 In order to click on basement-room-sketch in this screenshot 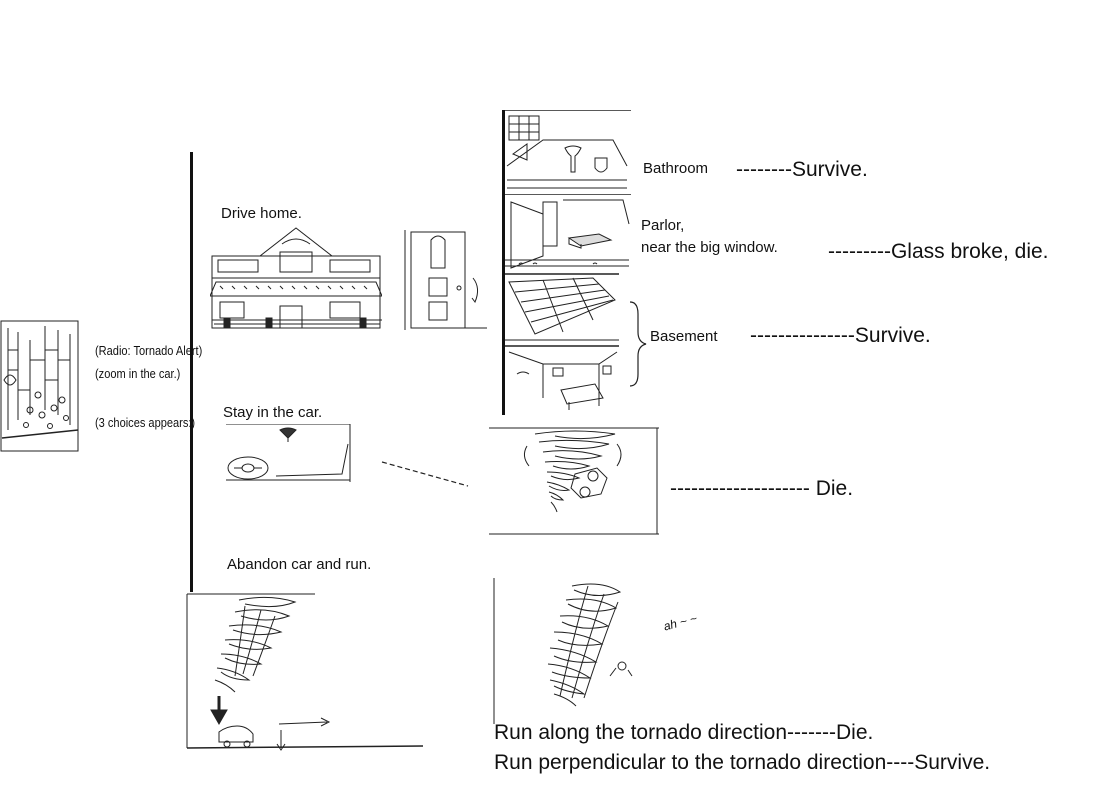, I will do `click(562, 378)`.